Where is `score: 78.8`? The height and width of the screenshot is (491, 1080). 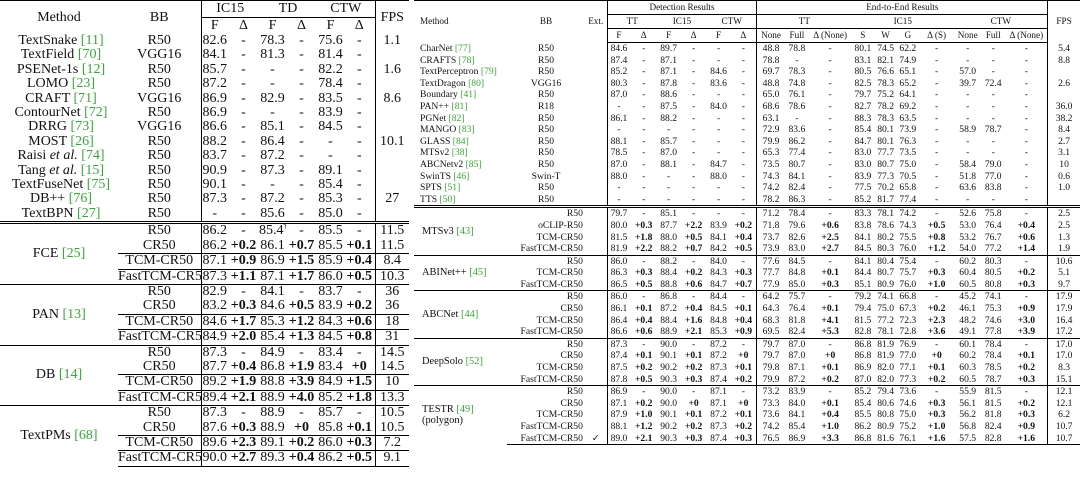 score: 78.8 is located at coordinates (771, 60).